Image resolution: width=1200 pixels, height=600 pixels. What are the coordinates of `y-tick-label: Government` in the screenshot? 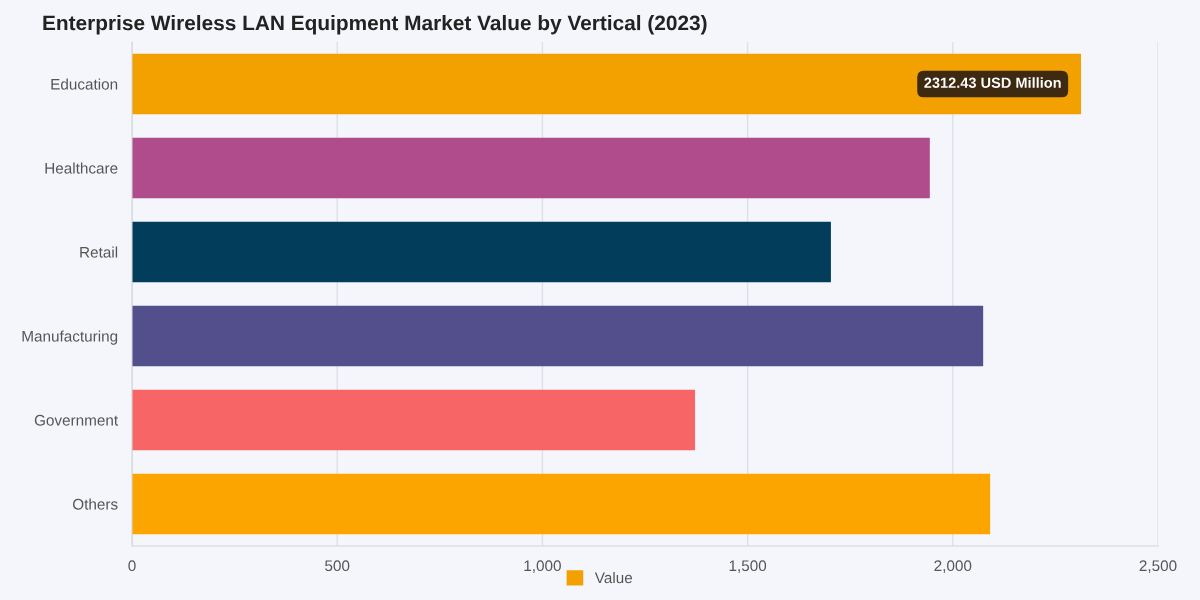 It's located at (76, 420).